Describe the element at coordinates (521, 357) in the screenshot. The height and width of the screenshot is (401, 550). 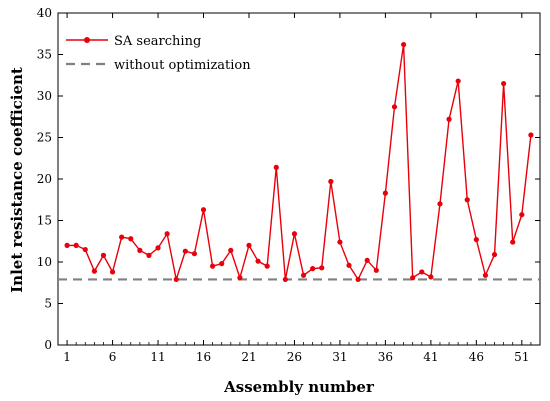
I see `x-tick-label: 51` at that location.